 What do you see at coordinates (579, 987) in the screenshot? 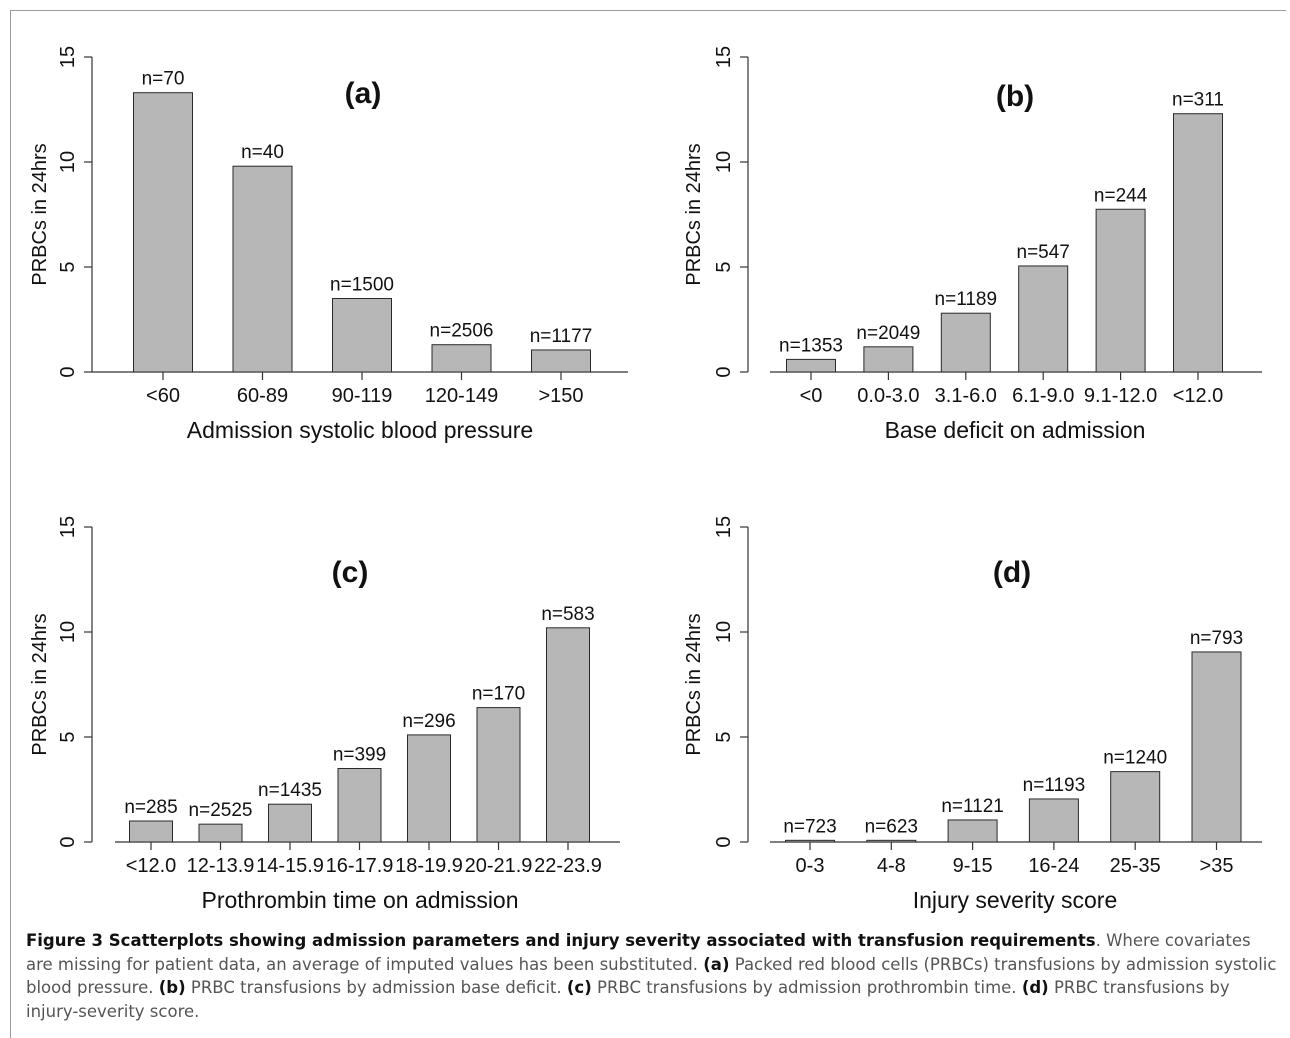
I see `caption-c-label: (c)` at bounding box center [579, 987].